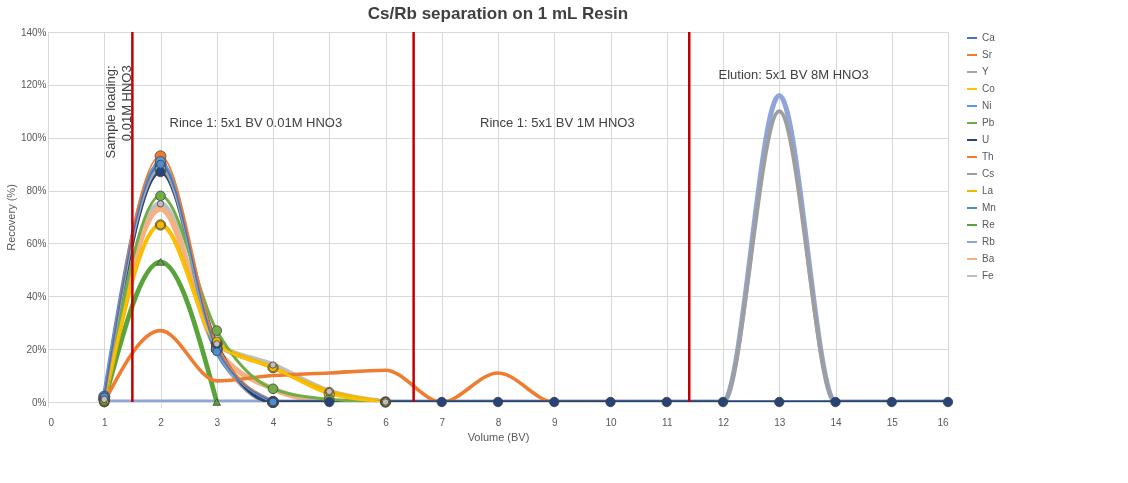  Describe the element at coordinates (988, 258) in the screenshot. I see `legend-label: Ba` at that location.